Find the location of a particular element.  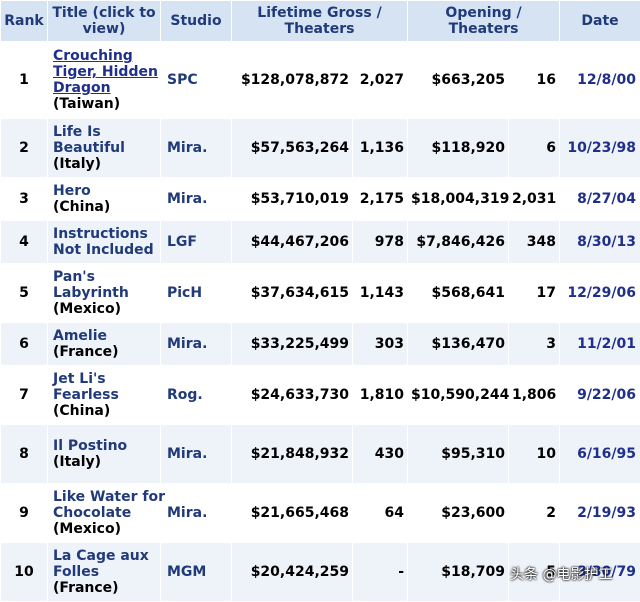

movie-title-link: Chocolate is located at coordinates (92, 513).